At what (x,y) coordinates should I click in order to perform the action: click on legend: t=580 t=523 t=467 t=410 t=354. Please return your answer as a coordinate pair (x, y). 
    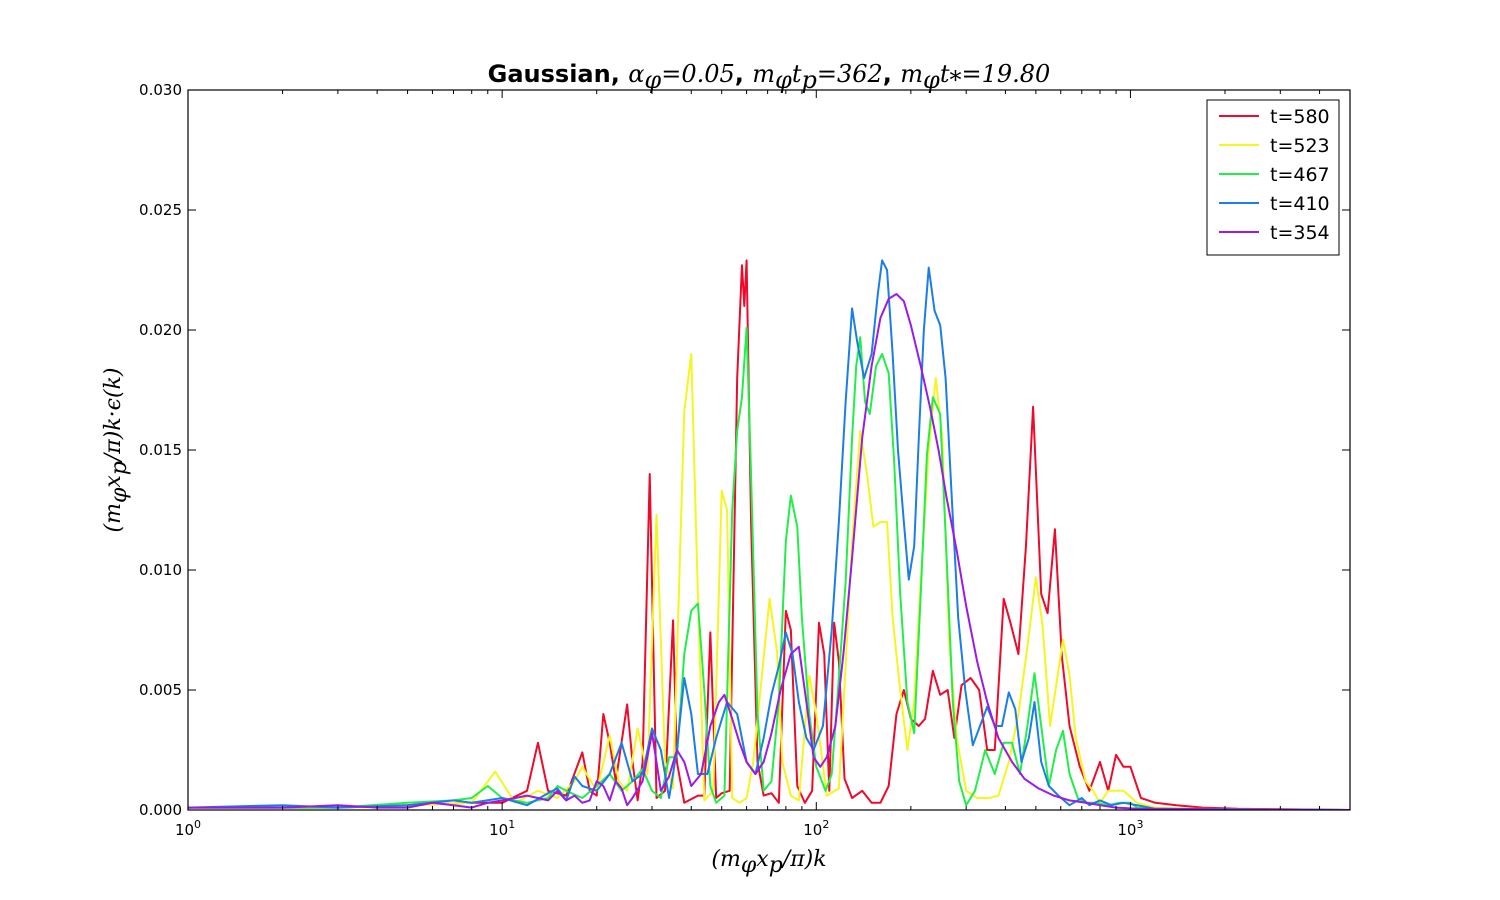
    Looking at the image, I should click on (1273, 177).